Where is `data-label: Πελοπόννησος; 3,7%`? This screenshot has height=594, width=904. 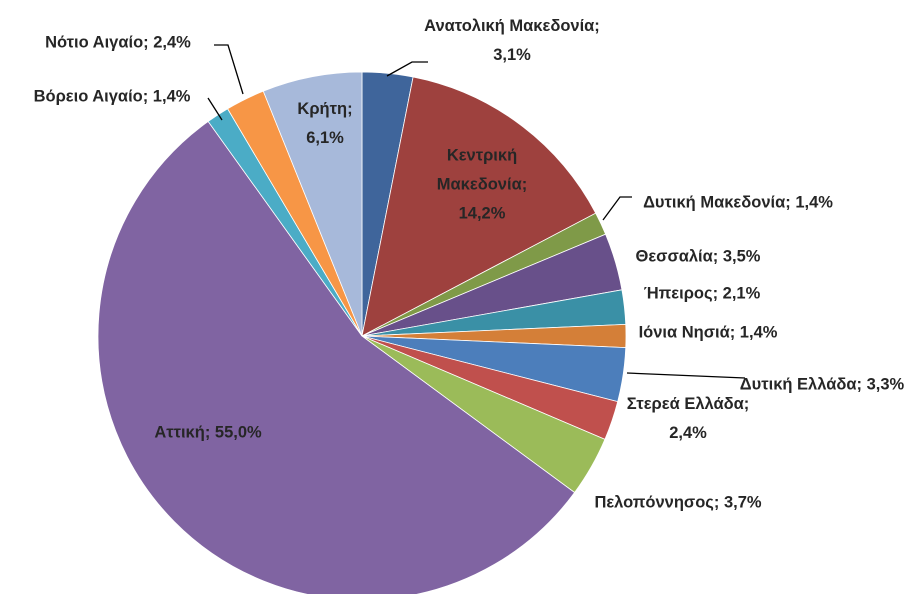 data-label: Πελοπόννησος; 3,7% is located at coordinates (678, 502).